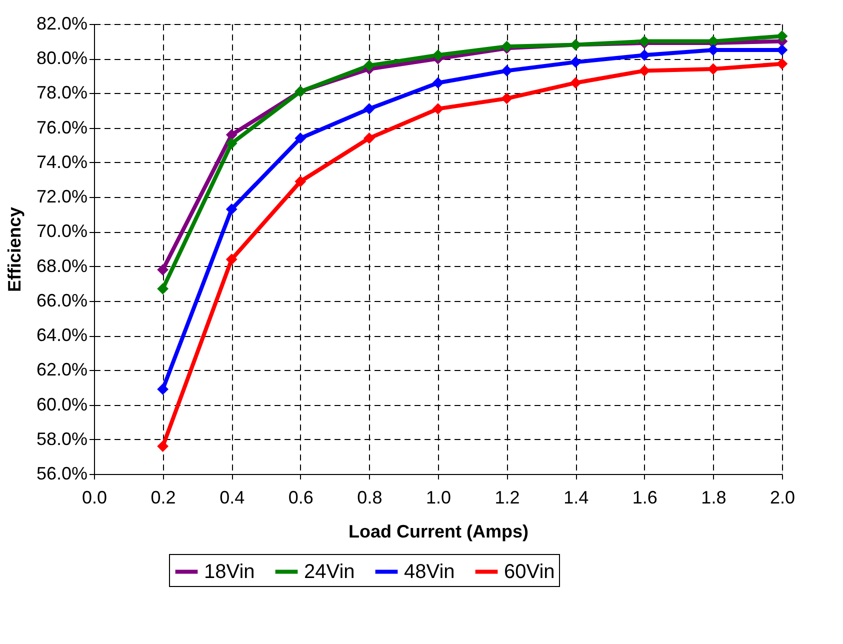 This screenshot has height=644, width=843. I want to click on x-tick-label: 1.2, so click(507, 498).